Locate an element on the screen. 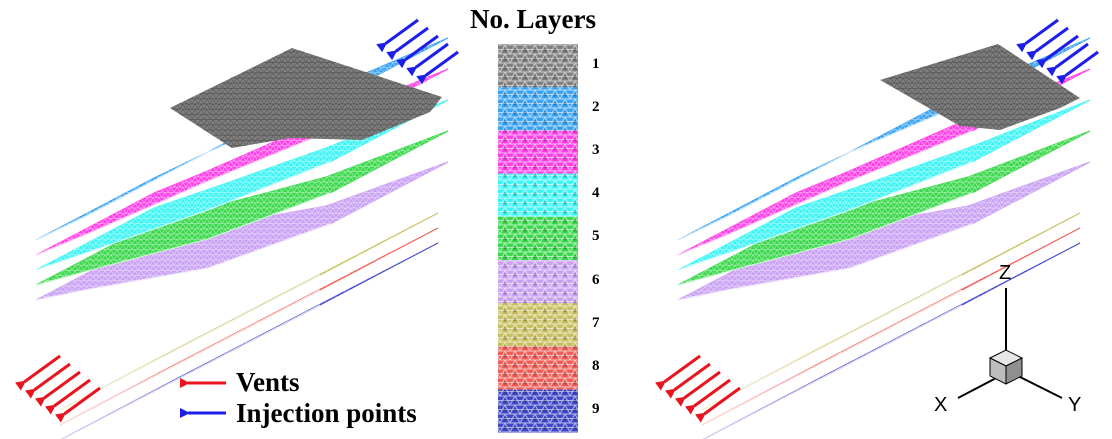 Image resolution: width=1112 pixels, height=439 pixels. legend-number-1: 1 is located at coordinates (596, 63).